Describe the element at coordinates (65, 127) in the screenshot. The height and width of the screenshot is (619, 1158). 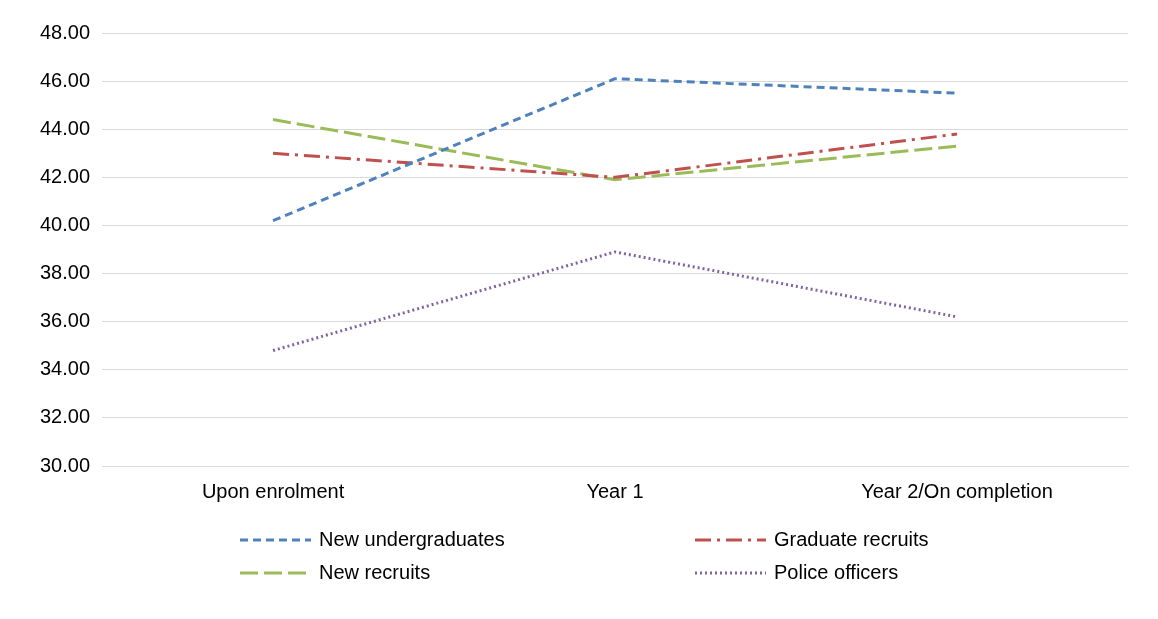
I see `y-tick-label: 44.00` at that location.